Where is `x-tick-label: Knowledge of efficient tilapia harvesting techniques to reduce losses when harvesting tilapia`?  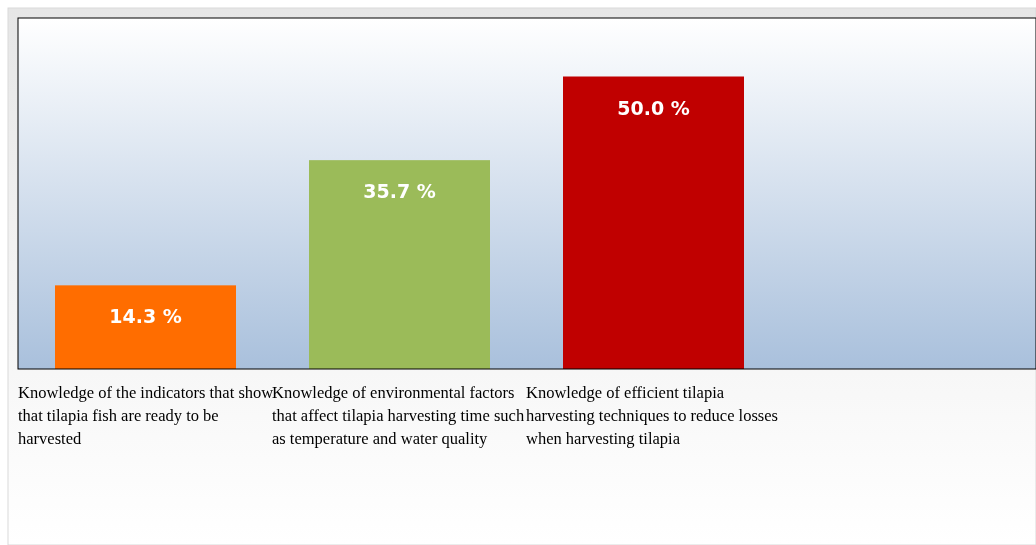 x-tick-label: Knowledge of efficient tilapia harvesting techniques to reduce losses when harvesting tilapia is located at coordinates (652, 416).